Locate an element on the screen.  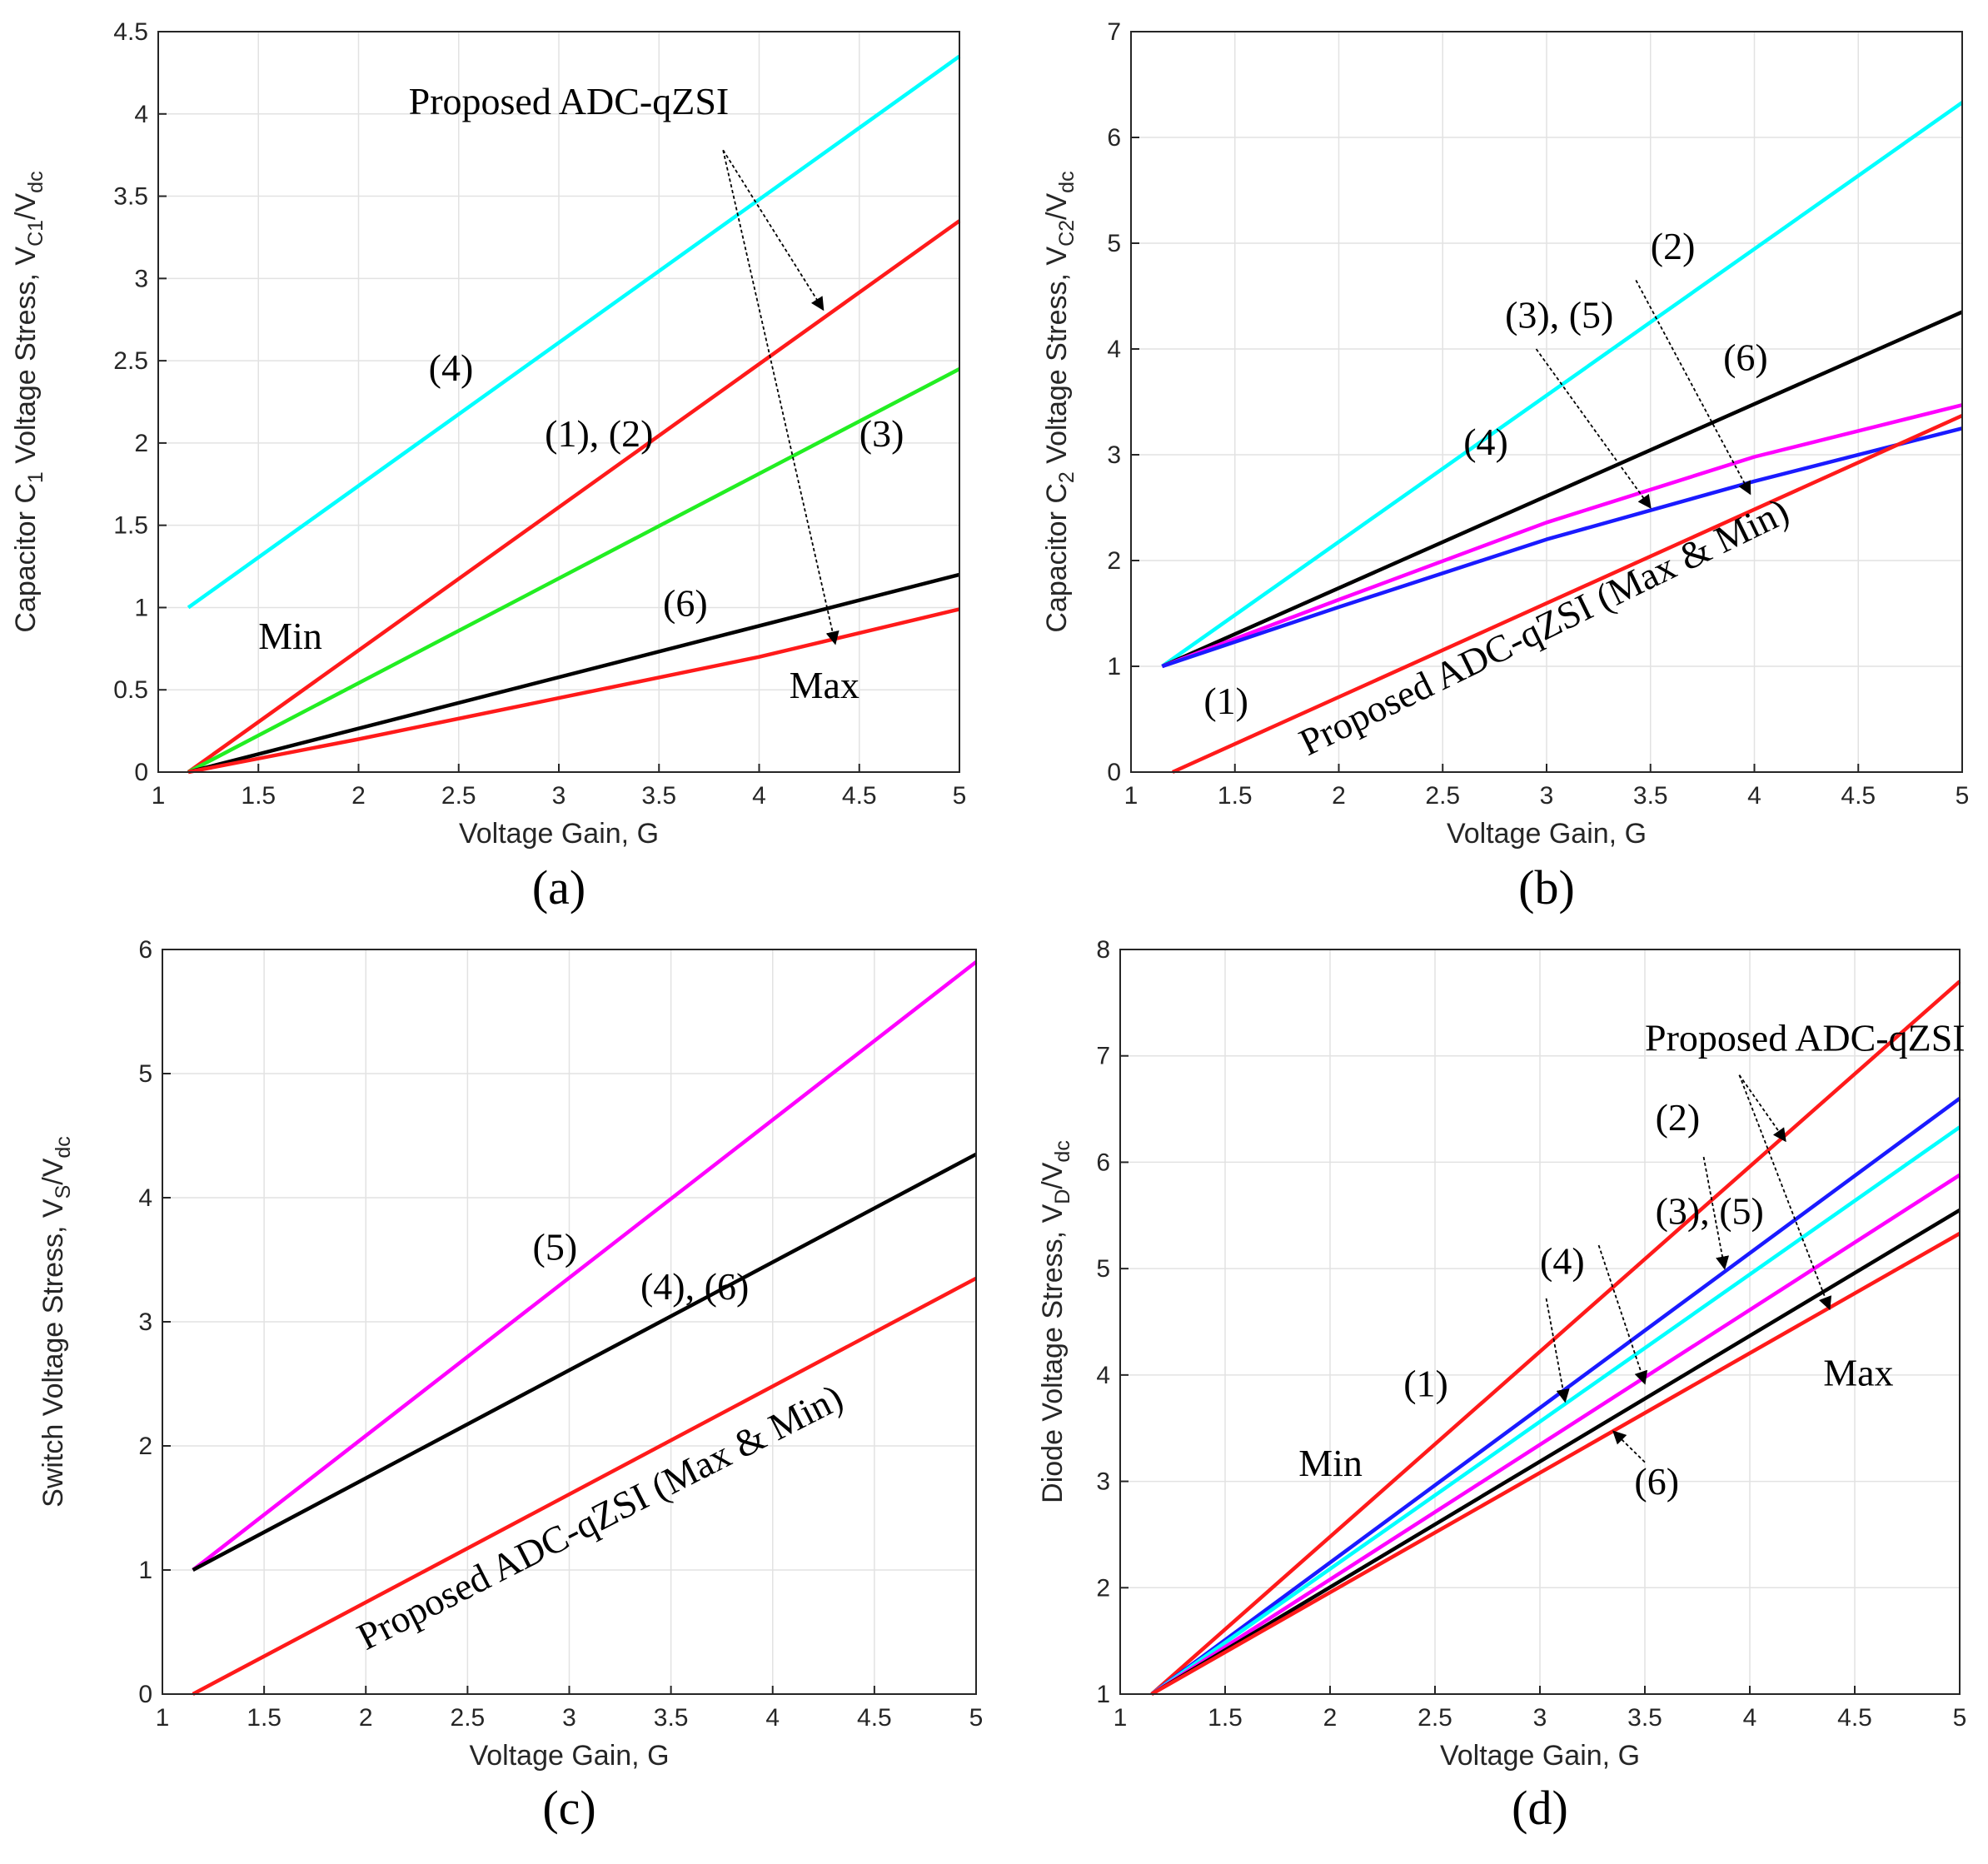
y-axis-label: Diode Voltage Stress, VD/Vdc is located at coordinates (1055, 1321).